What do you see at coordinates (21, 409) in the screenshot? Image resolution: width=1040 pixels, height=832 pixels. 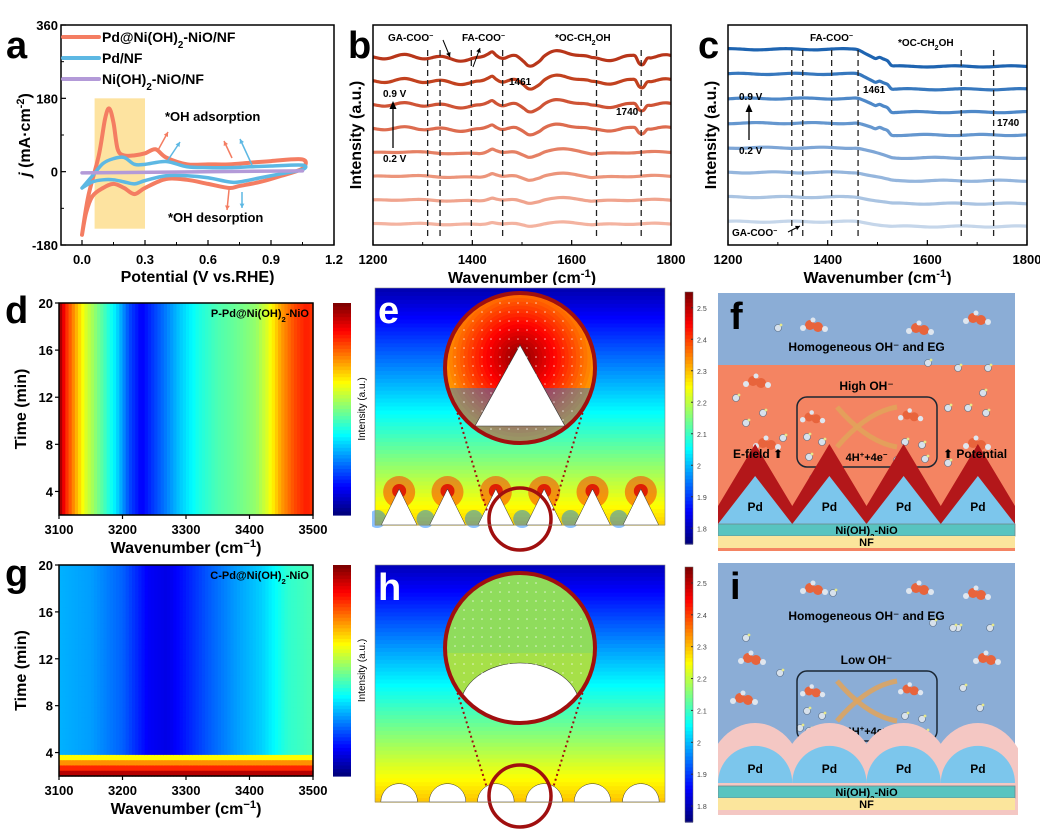 I see `y-axis-label: Time (min)` at bounding box center [21, 409].